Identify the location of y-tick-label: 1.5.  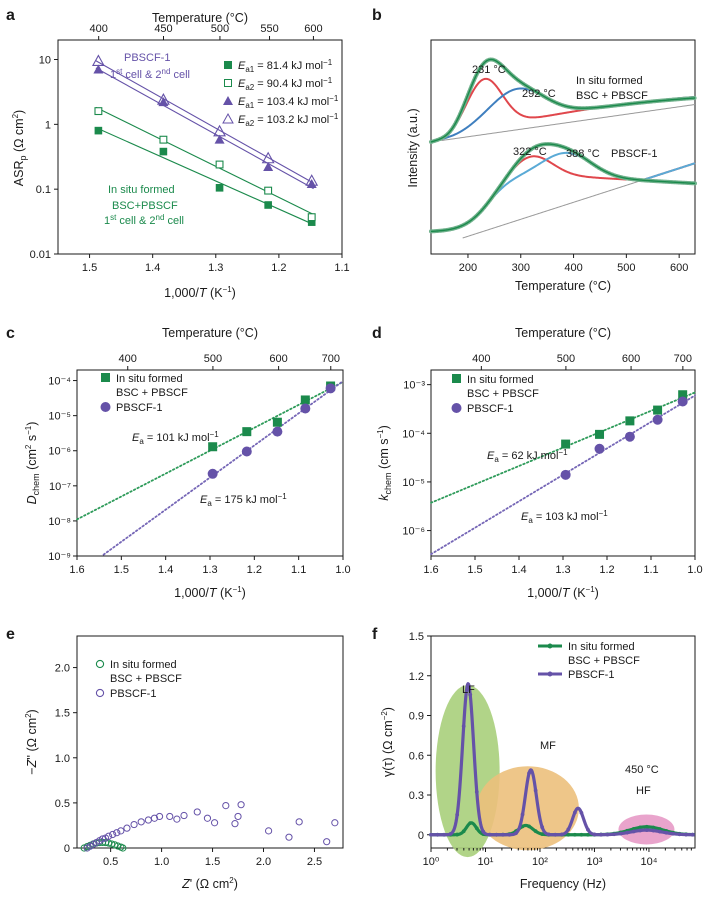
(62, 714).